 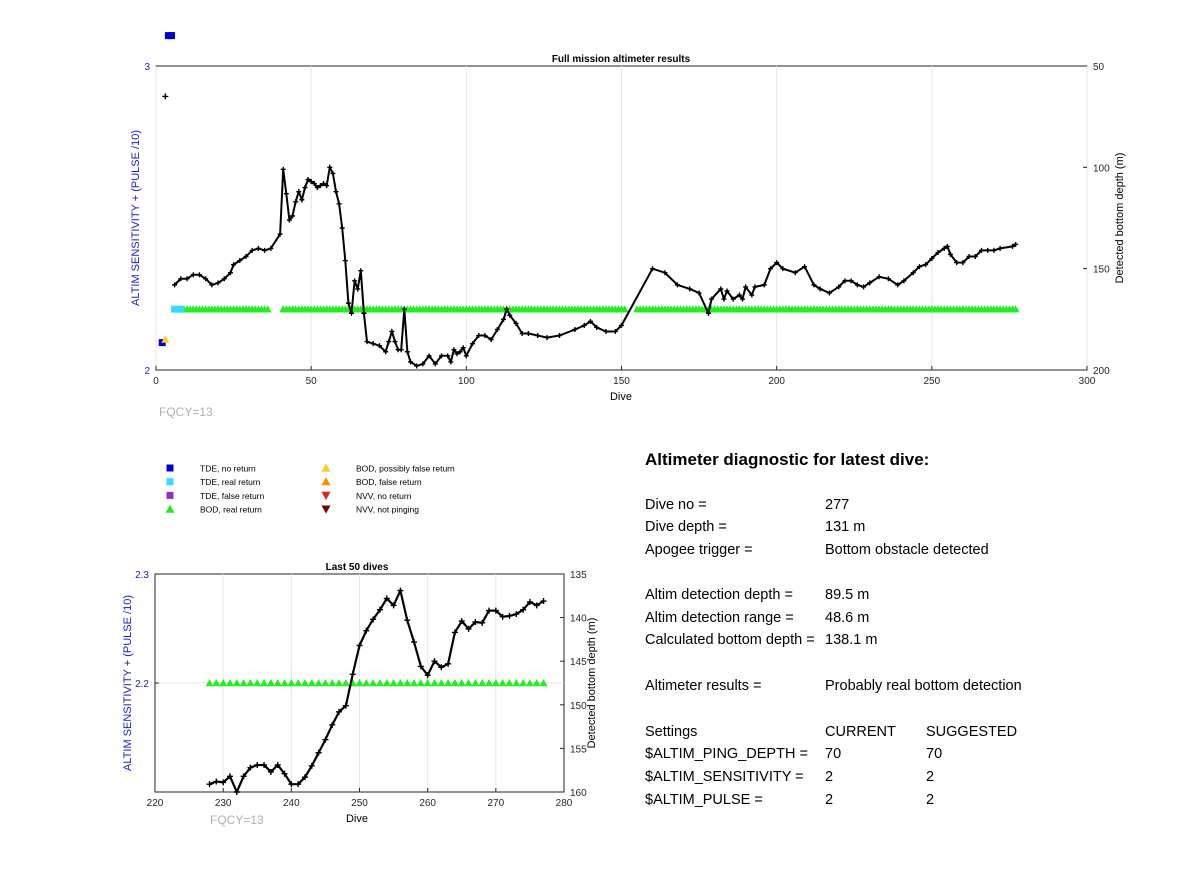 I want to click on y-right-tick-label: 150, so click(x=1101, y=270).